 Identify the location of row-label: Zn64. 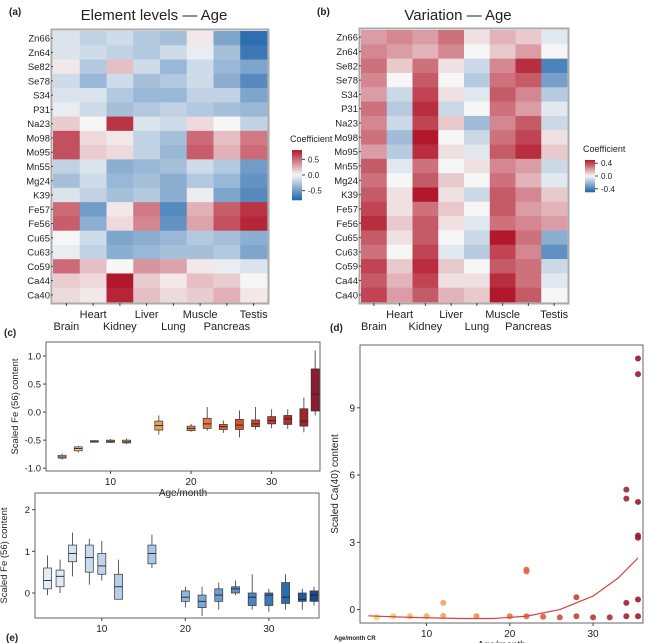
(347, 52).